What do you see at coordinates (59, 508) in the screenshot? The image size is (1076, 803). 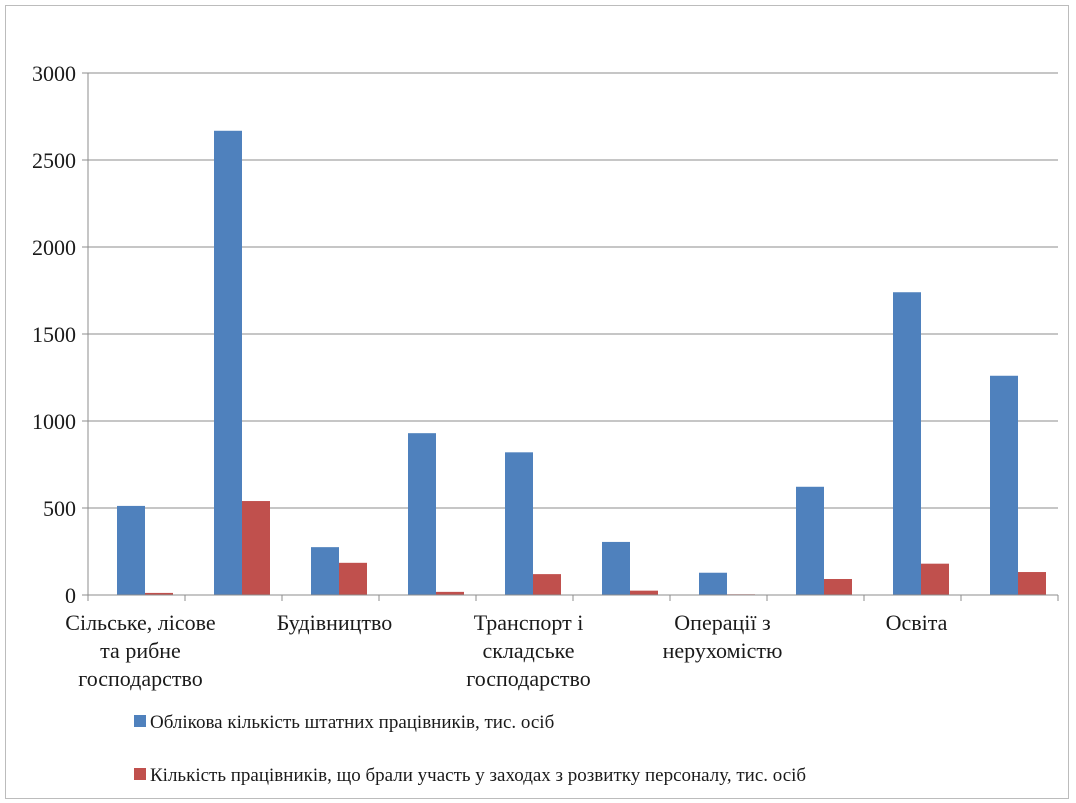 I see `y-tick-label: 500` at bounding box center [59, 508].